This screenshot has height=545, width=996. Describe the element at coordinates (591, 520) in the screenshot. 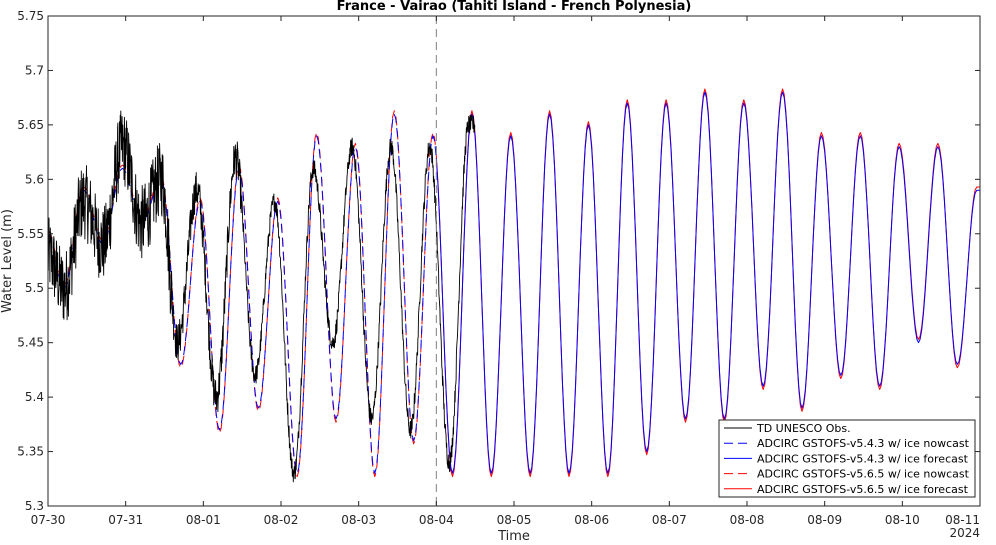

I see `x-tick-label: 08-06` at that location.